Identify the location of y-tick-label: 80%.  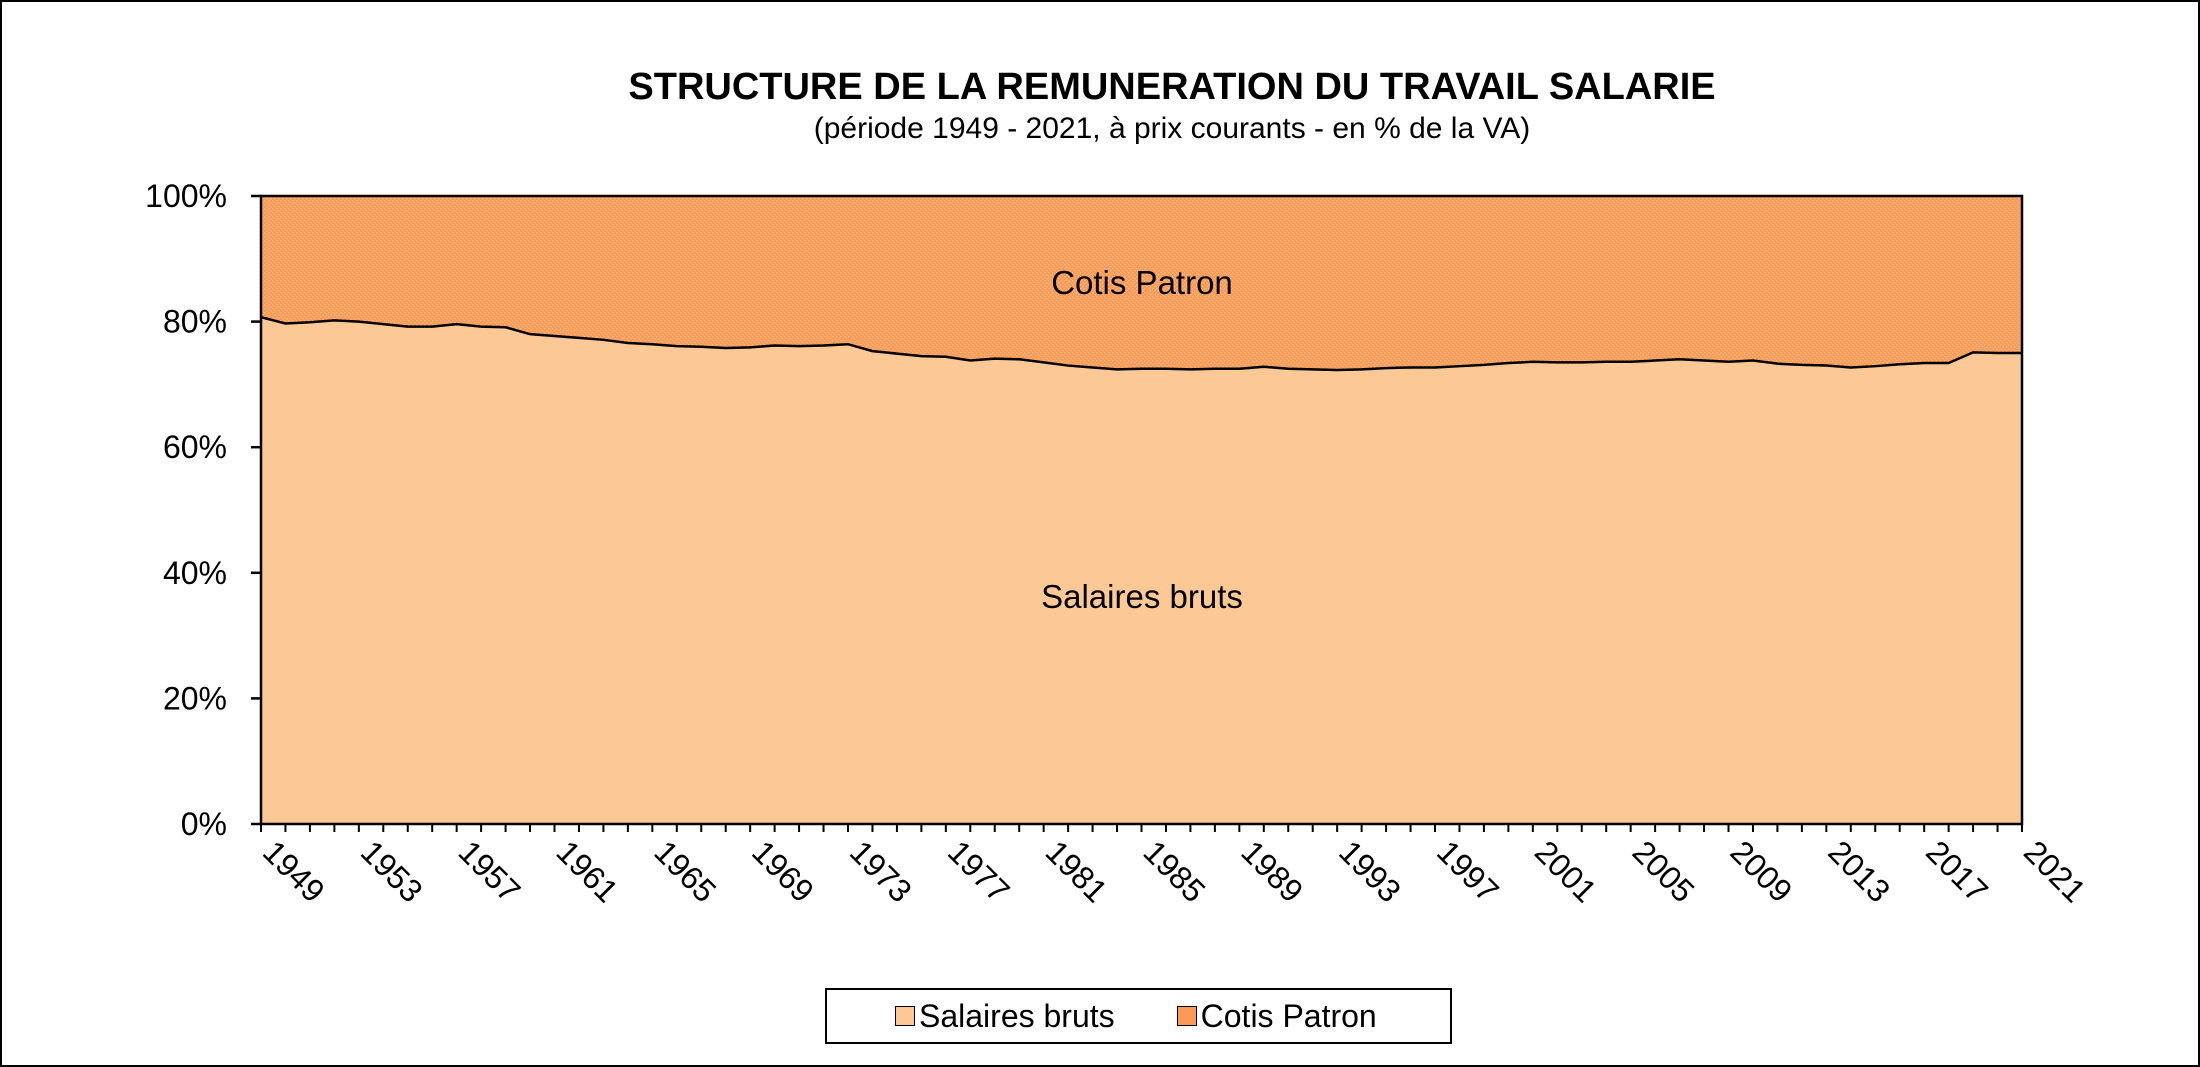
(195, 322).